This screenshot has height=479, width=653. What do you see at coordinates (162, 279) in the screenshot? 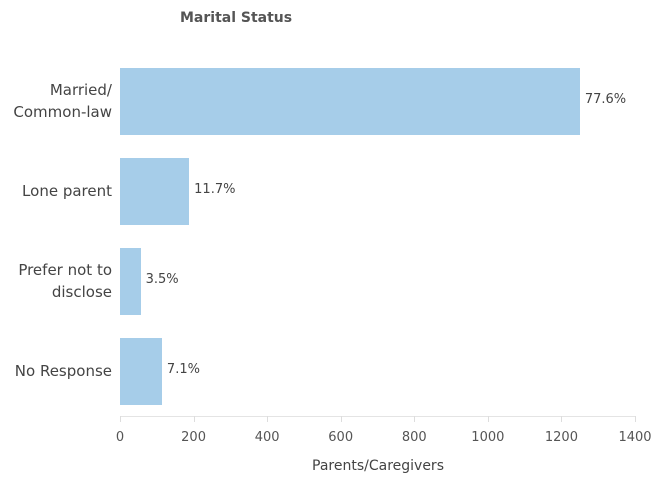
I see `value-label: 3.5%` at bounding box center [162, 279].